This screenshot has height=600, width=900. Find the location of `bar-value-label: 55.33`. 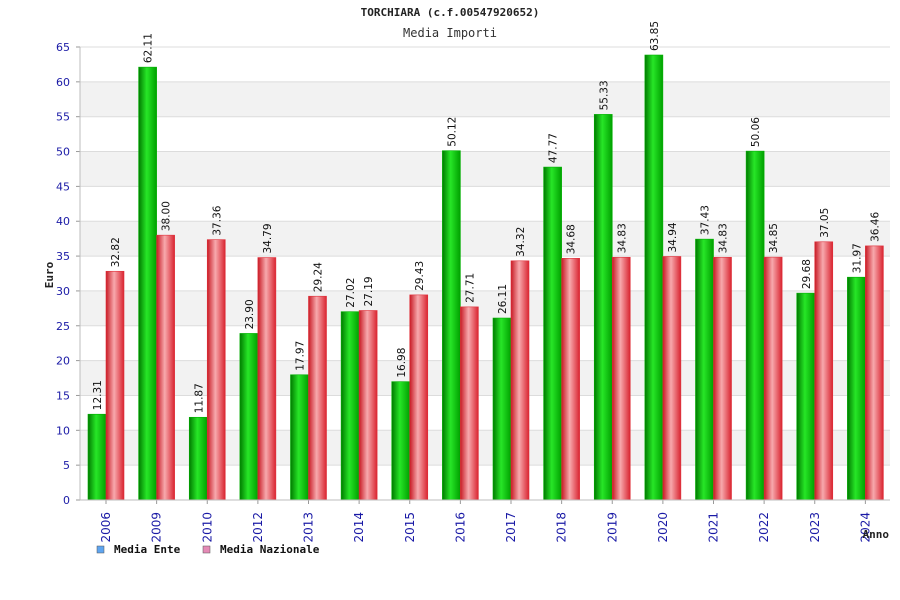

bar-value-label: 55.33 is located at coordinates (604, 95).